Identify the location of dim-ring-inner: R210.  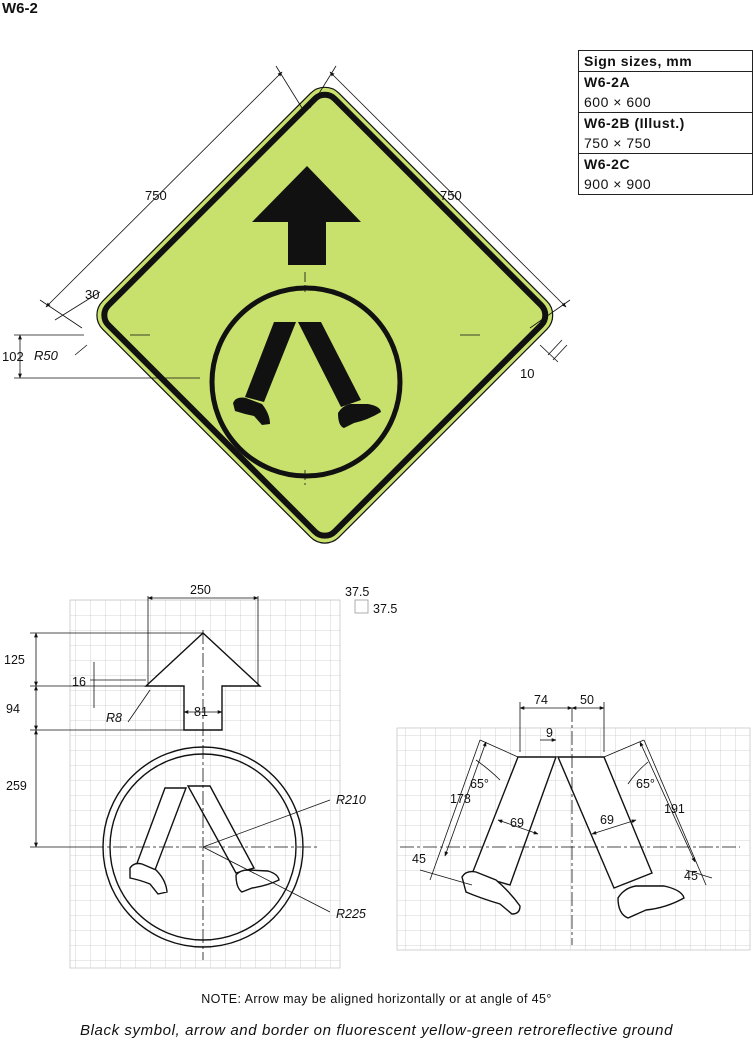
(351, 800).